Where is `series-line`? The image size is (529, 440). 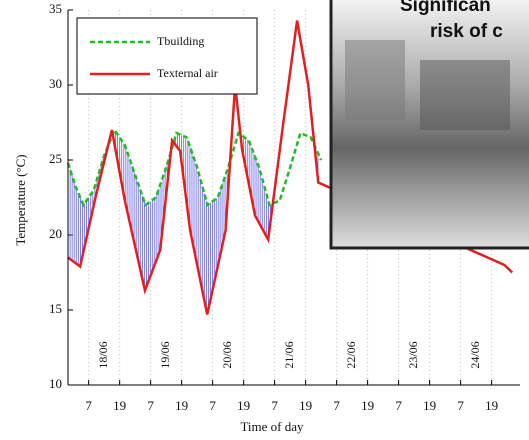
series-line is located at coordinates (194, 167).